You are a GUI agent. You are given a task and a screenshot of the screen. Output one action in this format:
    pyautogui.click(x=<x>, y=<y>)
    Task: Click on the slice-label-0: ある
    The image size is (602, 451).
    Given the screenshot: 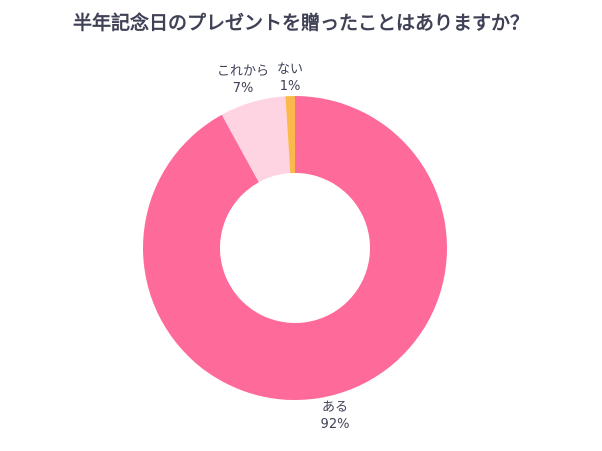 What is the action you would take?
    pyautogui.click(x=335, y=407)
    